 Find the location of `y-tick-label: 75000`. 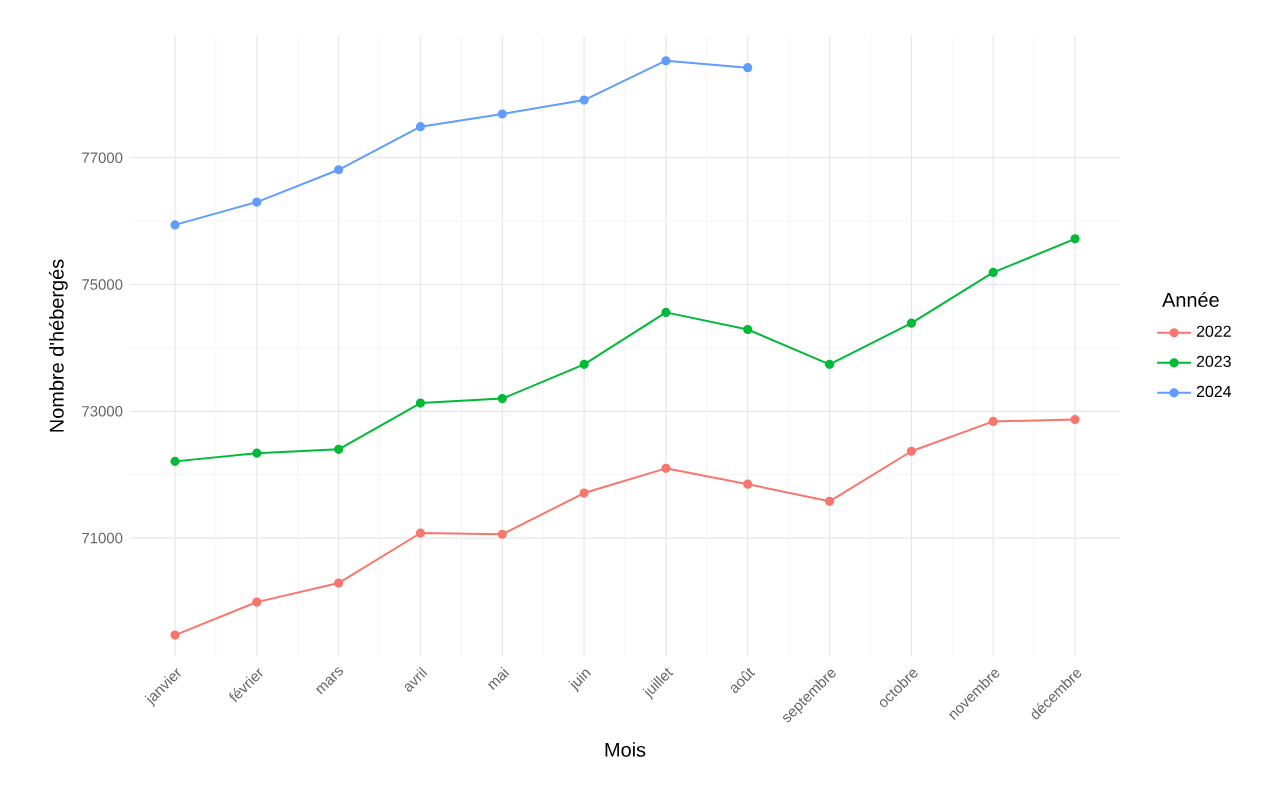

y-tick-label: 75000 is located at coordinates (102, 284).